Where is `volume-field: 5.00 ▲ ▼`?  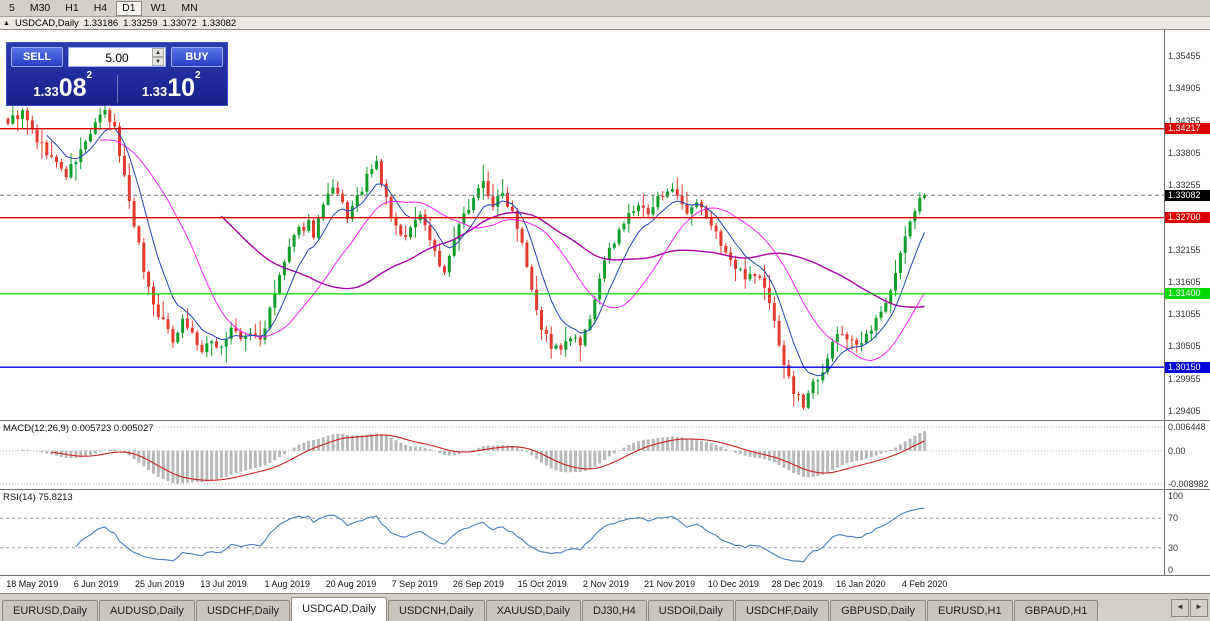
volume-field: 5.00 ▲ ▼ is located at coordinates (117, 57).